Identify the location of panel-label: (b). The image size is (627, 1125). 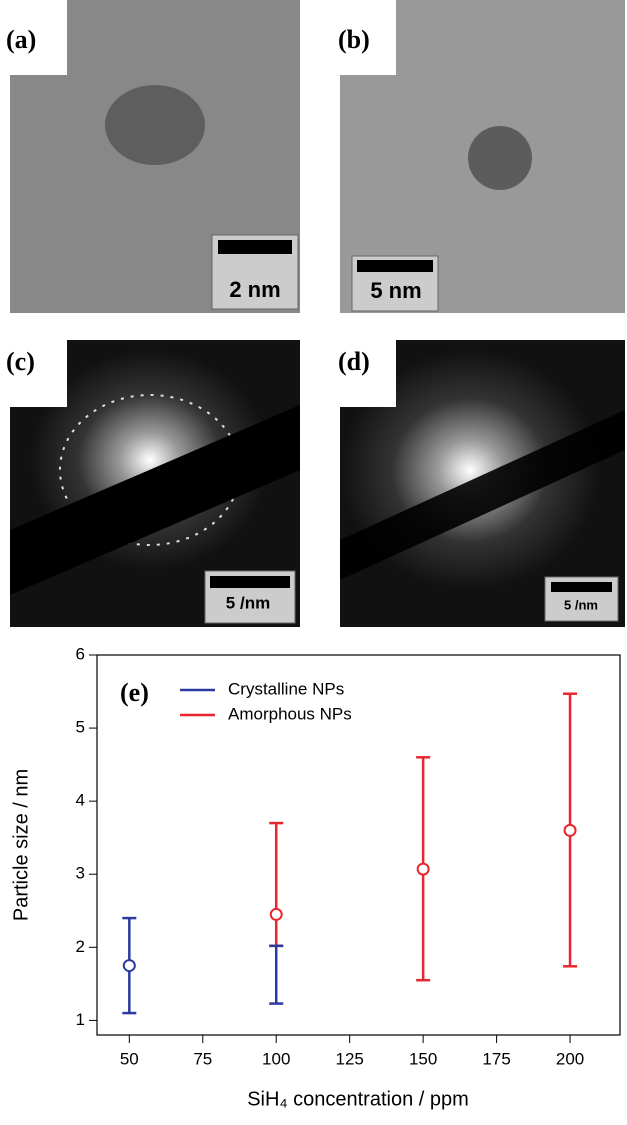
(354, 39).